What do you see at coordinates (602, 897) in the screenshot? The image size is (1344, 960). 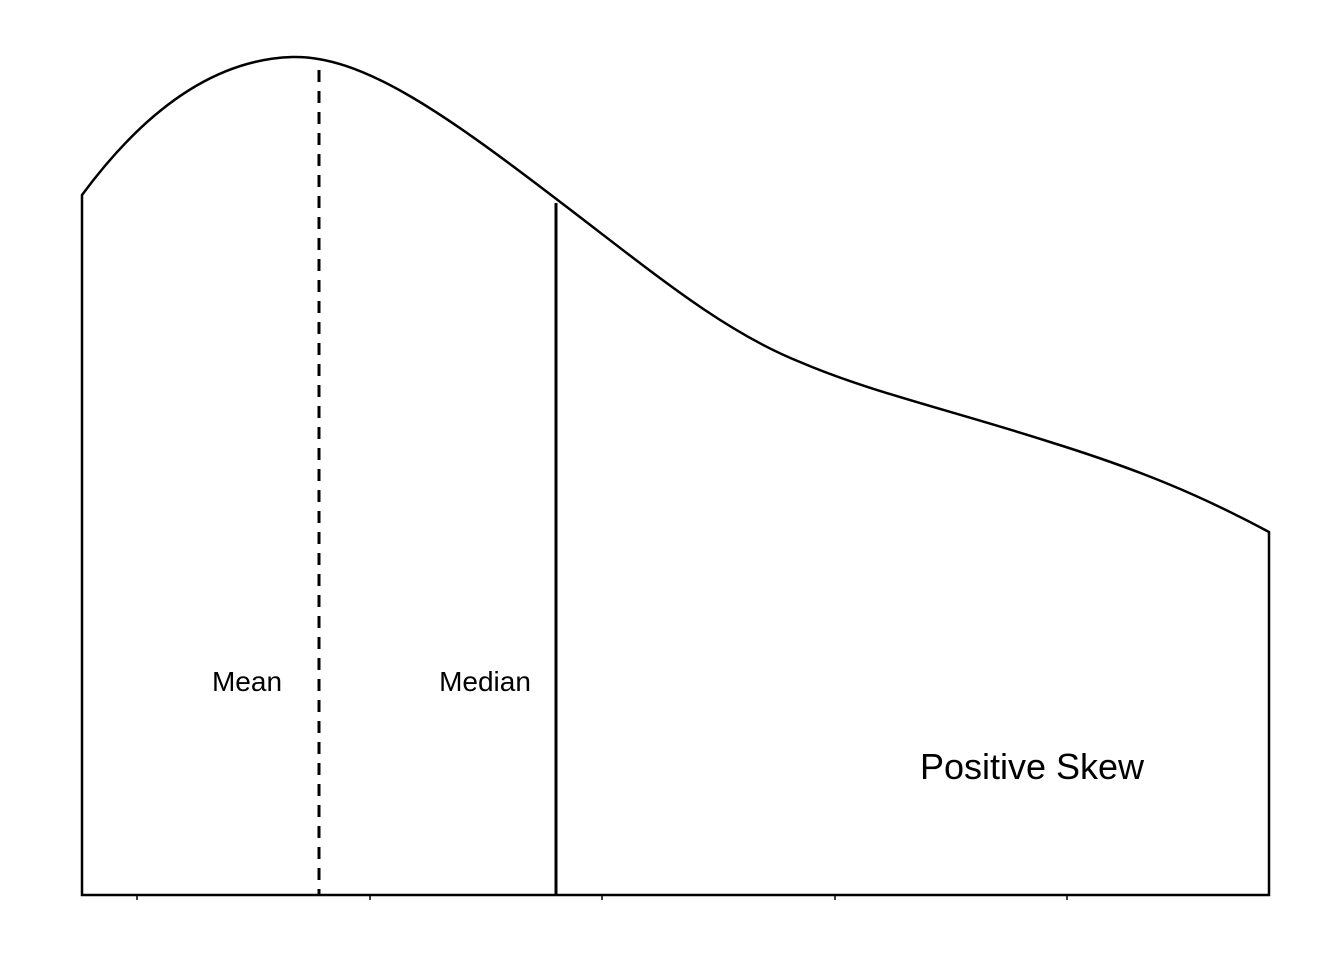 I see `baseline-ticks` at bounding box center [602, 897].